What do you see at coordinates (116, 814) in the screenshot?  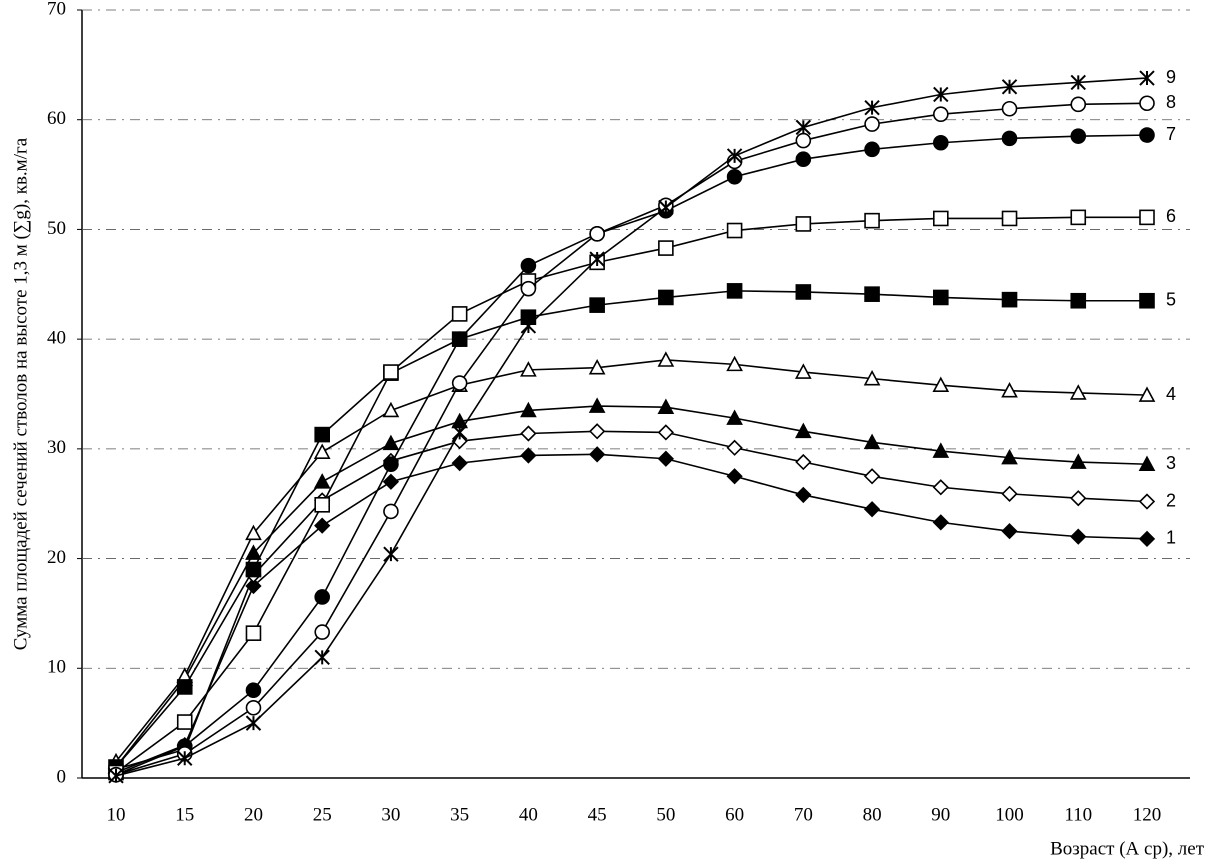 I see `x-tick-label: 10` at bounding box center [116, 814].